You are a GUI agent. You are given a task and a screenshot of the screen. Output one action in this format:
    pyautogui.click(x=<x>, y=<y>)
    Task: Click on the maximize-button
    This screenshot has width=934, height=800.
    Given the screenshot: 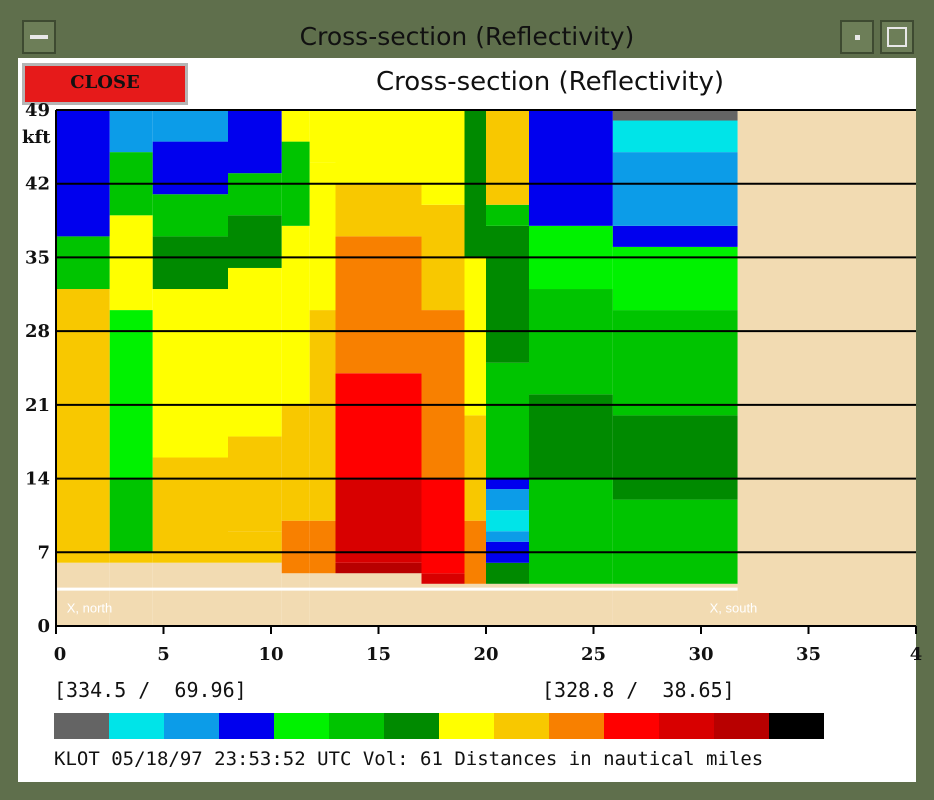 What is the action you would take?
    pyautogui.click(x=897, y=37)
    